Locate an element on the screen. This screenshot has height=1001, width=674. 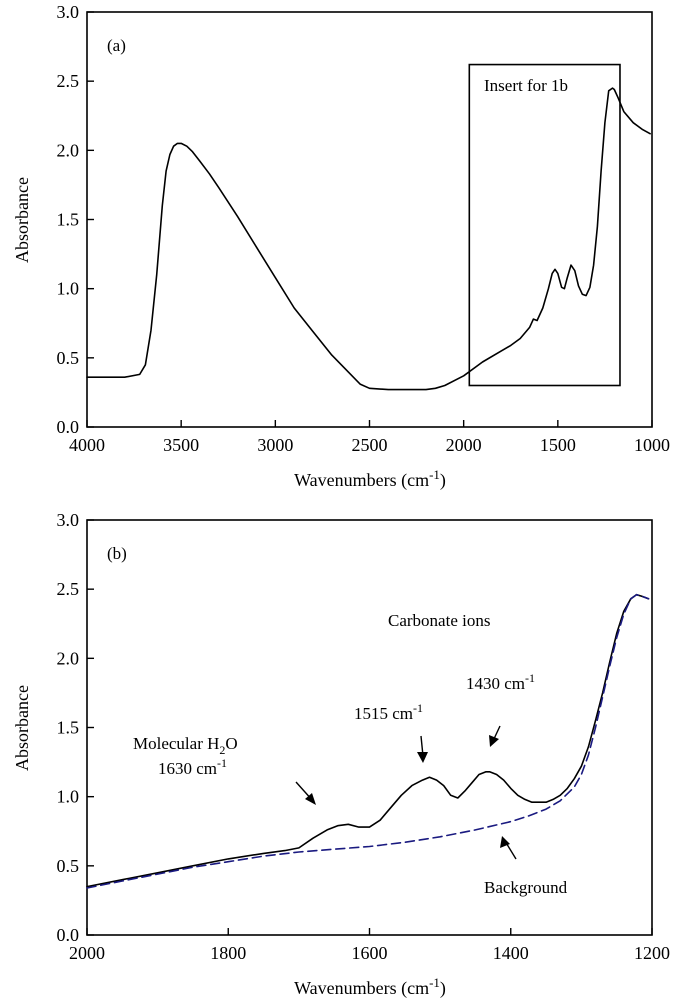
panel-b-y-ticks: 0.0 0.5 1.0 1.5 2.0 2.5 3.0 is located at coordinates (75, 727).